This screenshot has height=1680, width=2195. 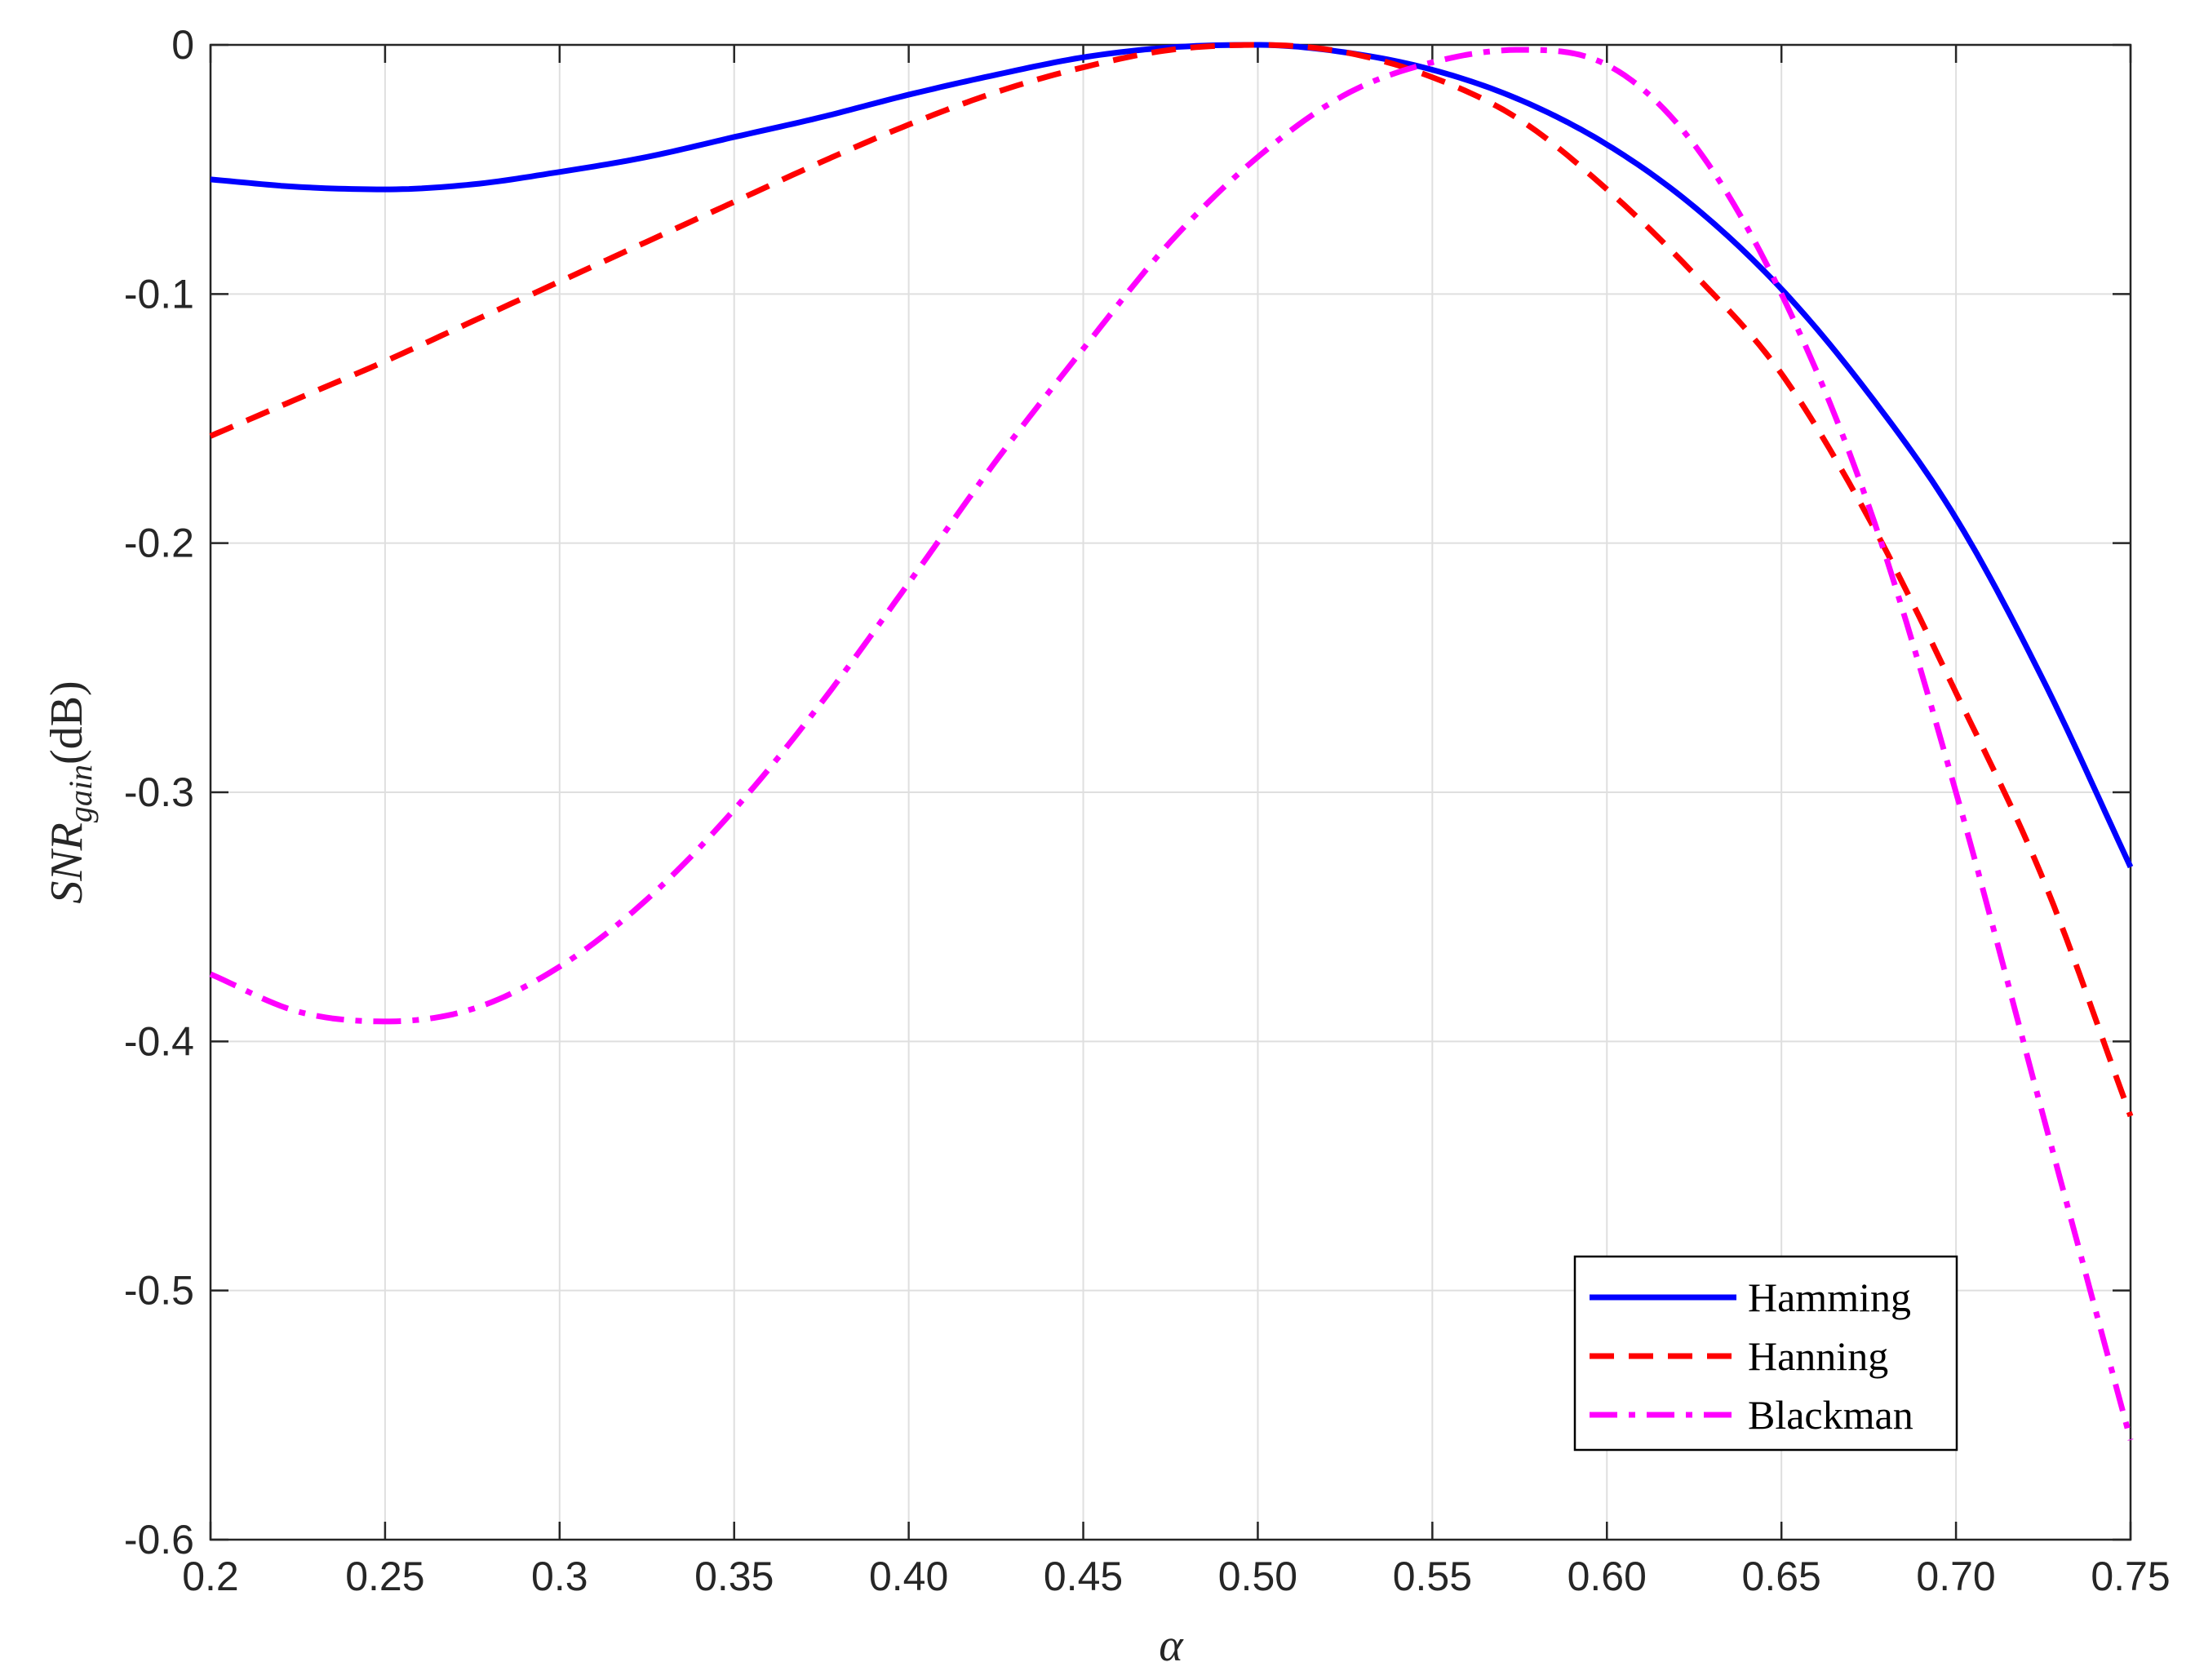 What do you see at coordinates (1257, 1576) in the screenshot?
I see `x-tick-label: 0.50` at bounding box center [1257, 1576].